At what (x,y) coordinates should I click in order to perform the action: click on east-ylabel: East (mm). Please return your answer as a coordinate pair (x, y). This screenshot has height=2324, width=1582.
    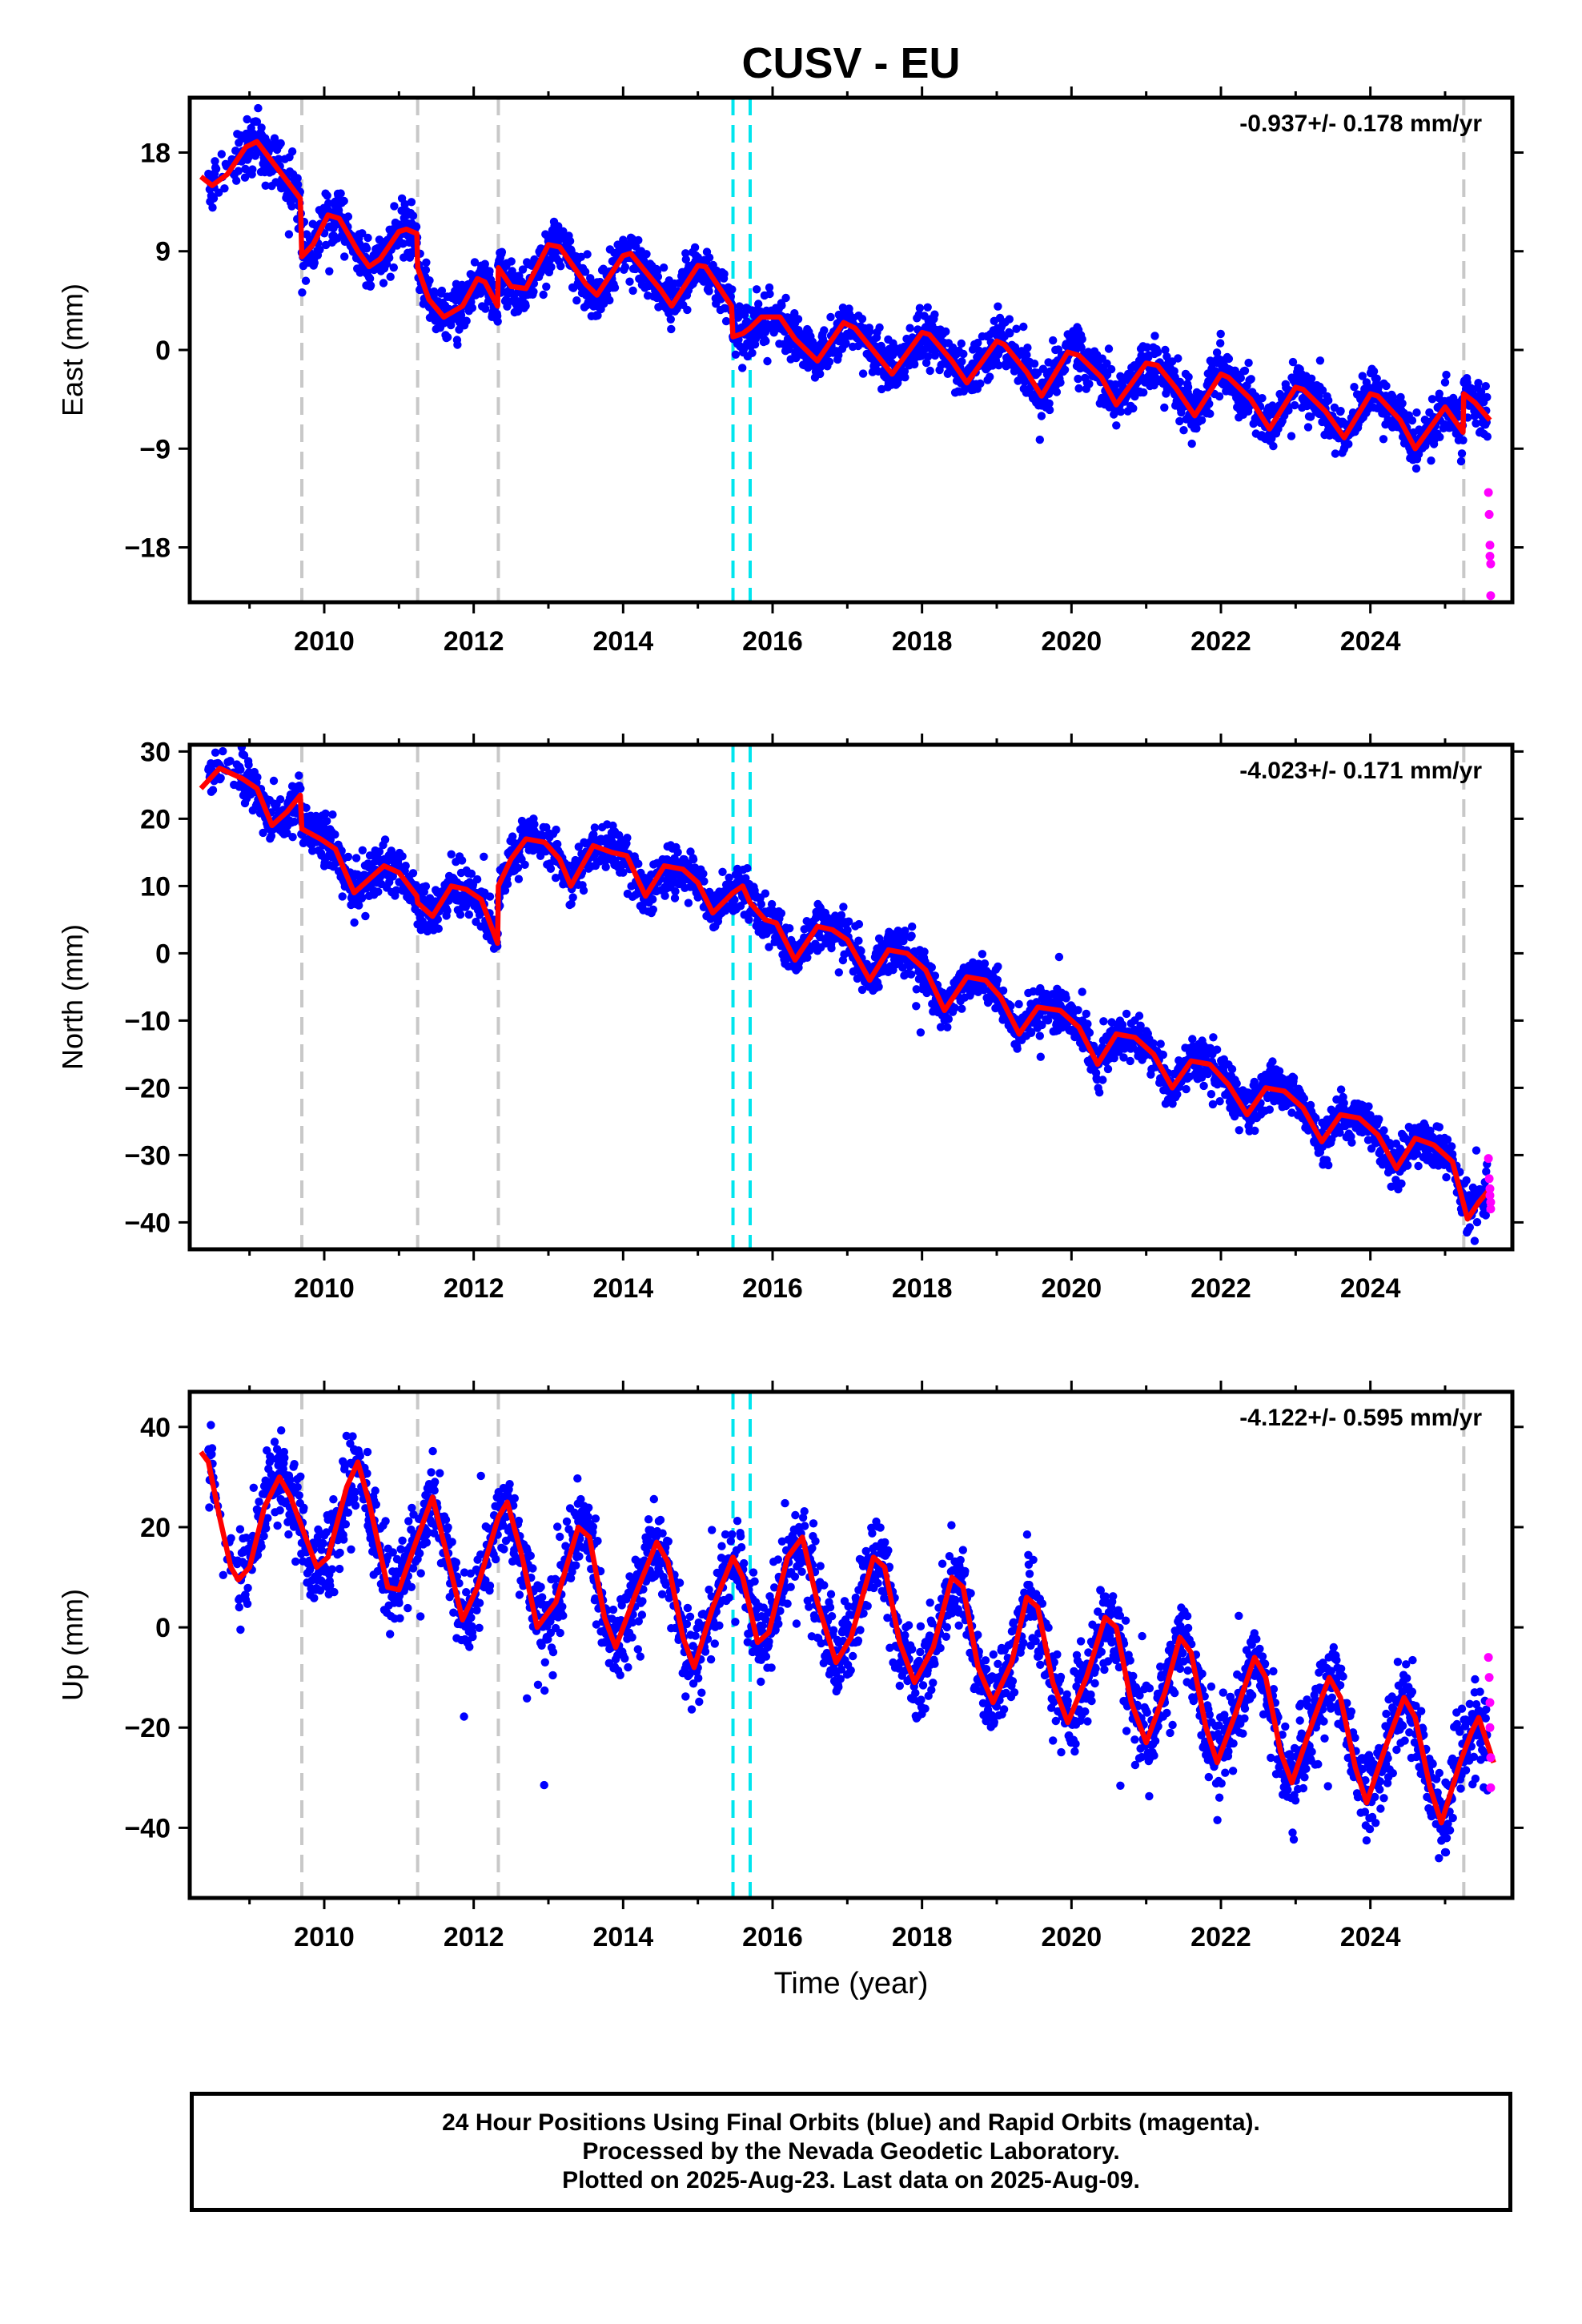
    Looking at the image, I should click on (72, 349).